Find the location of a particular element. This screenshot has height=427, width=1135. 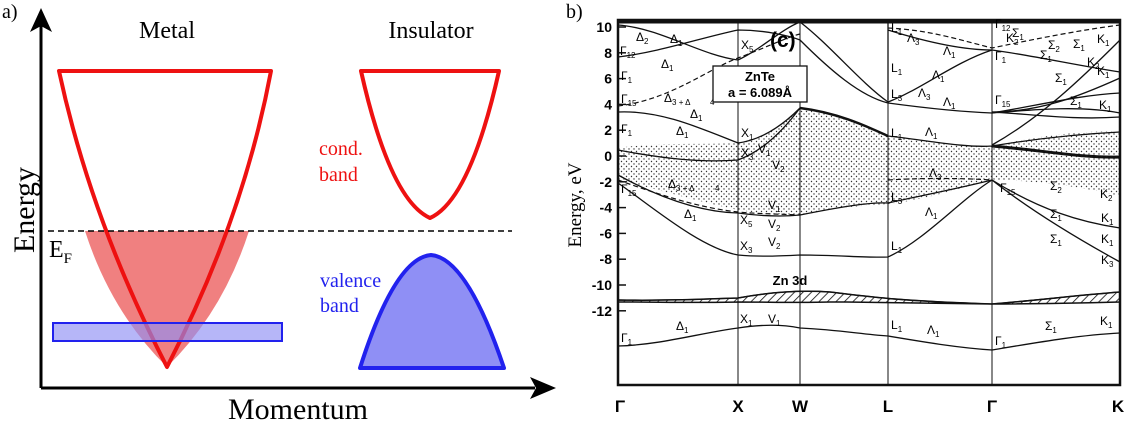

metal-filled-states is located at coordinates (167, 299).